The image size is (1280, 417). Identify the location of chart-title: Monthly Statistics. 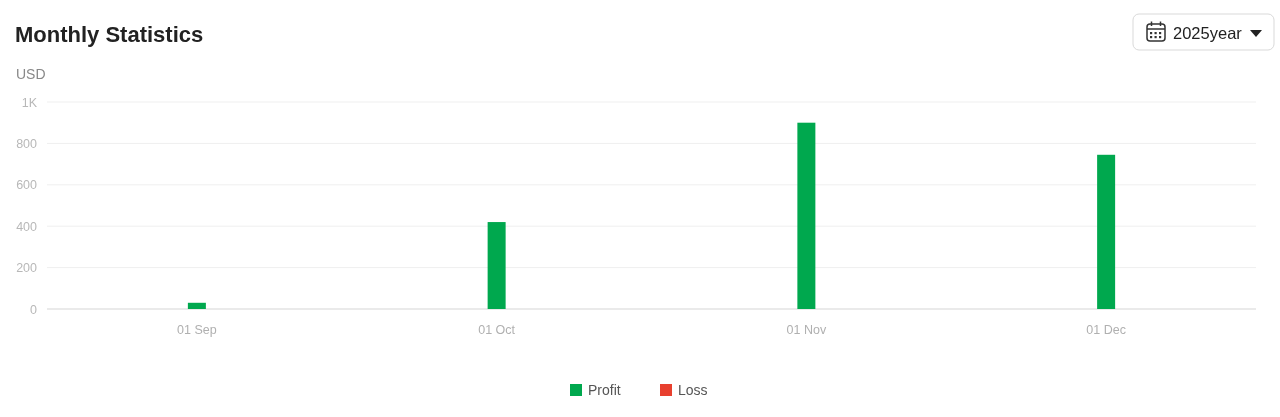
(109, 34).